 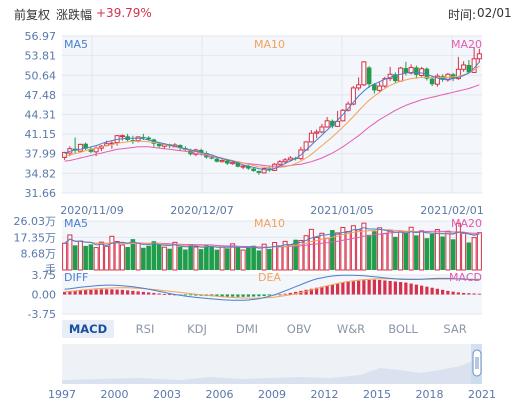 I want to click on tab-sar: SAR, so click(x=455, y=329).